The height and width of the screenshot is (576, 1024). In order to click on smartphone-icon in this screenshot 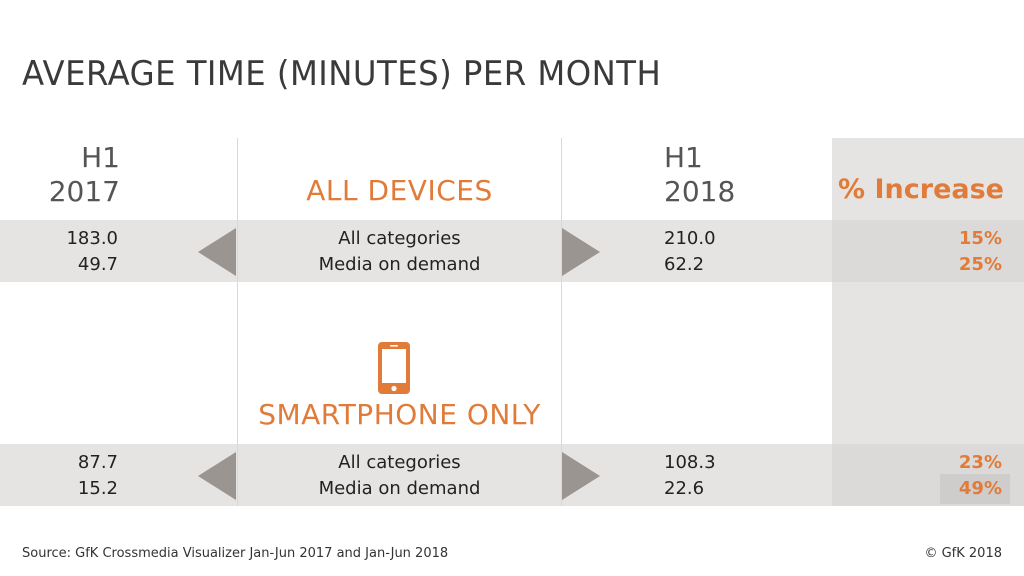, I will do `click(394, 368)`.